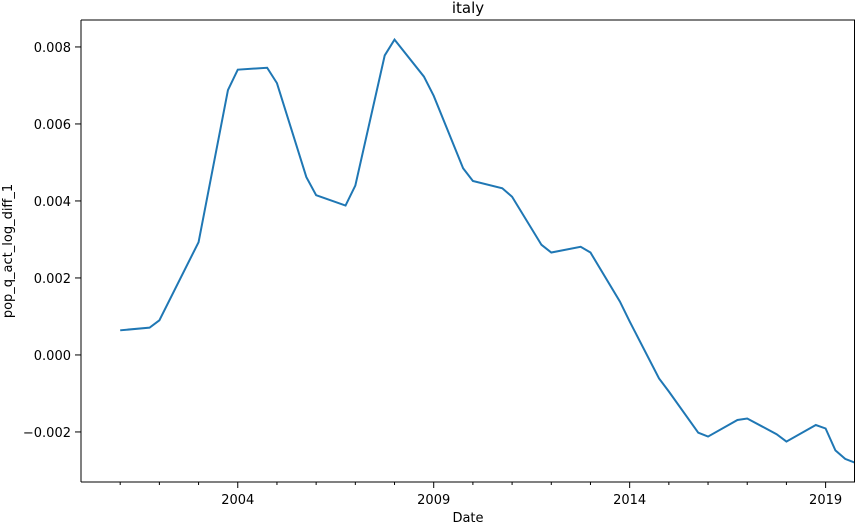  What do you see at coordinates (825, 500) in the screenshot?
I see `x-tick-label: 2019` at bounding box center [825, 500].